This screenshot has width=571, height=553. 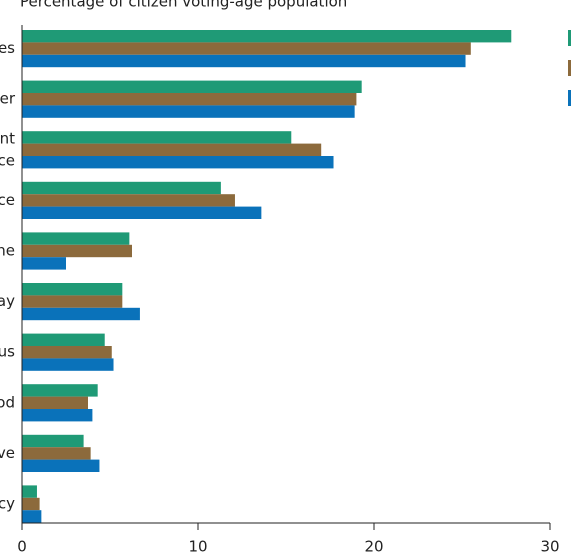 I want to click on y-tick-label: od, so click(x=7, y=402).